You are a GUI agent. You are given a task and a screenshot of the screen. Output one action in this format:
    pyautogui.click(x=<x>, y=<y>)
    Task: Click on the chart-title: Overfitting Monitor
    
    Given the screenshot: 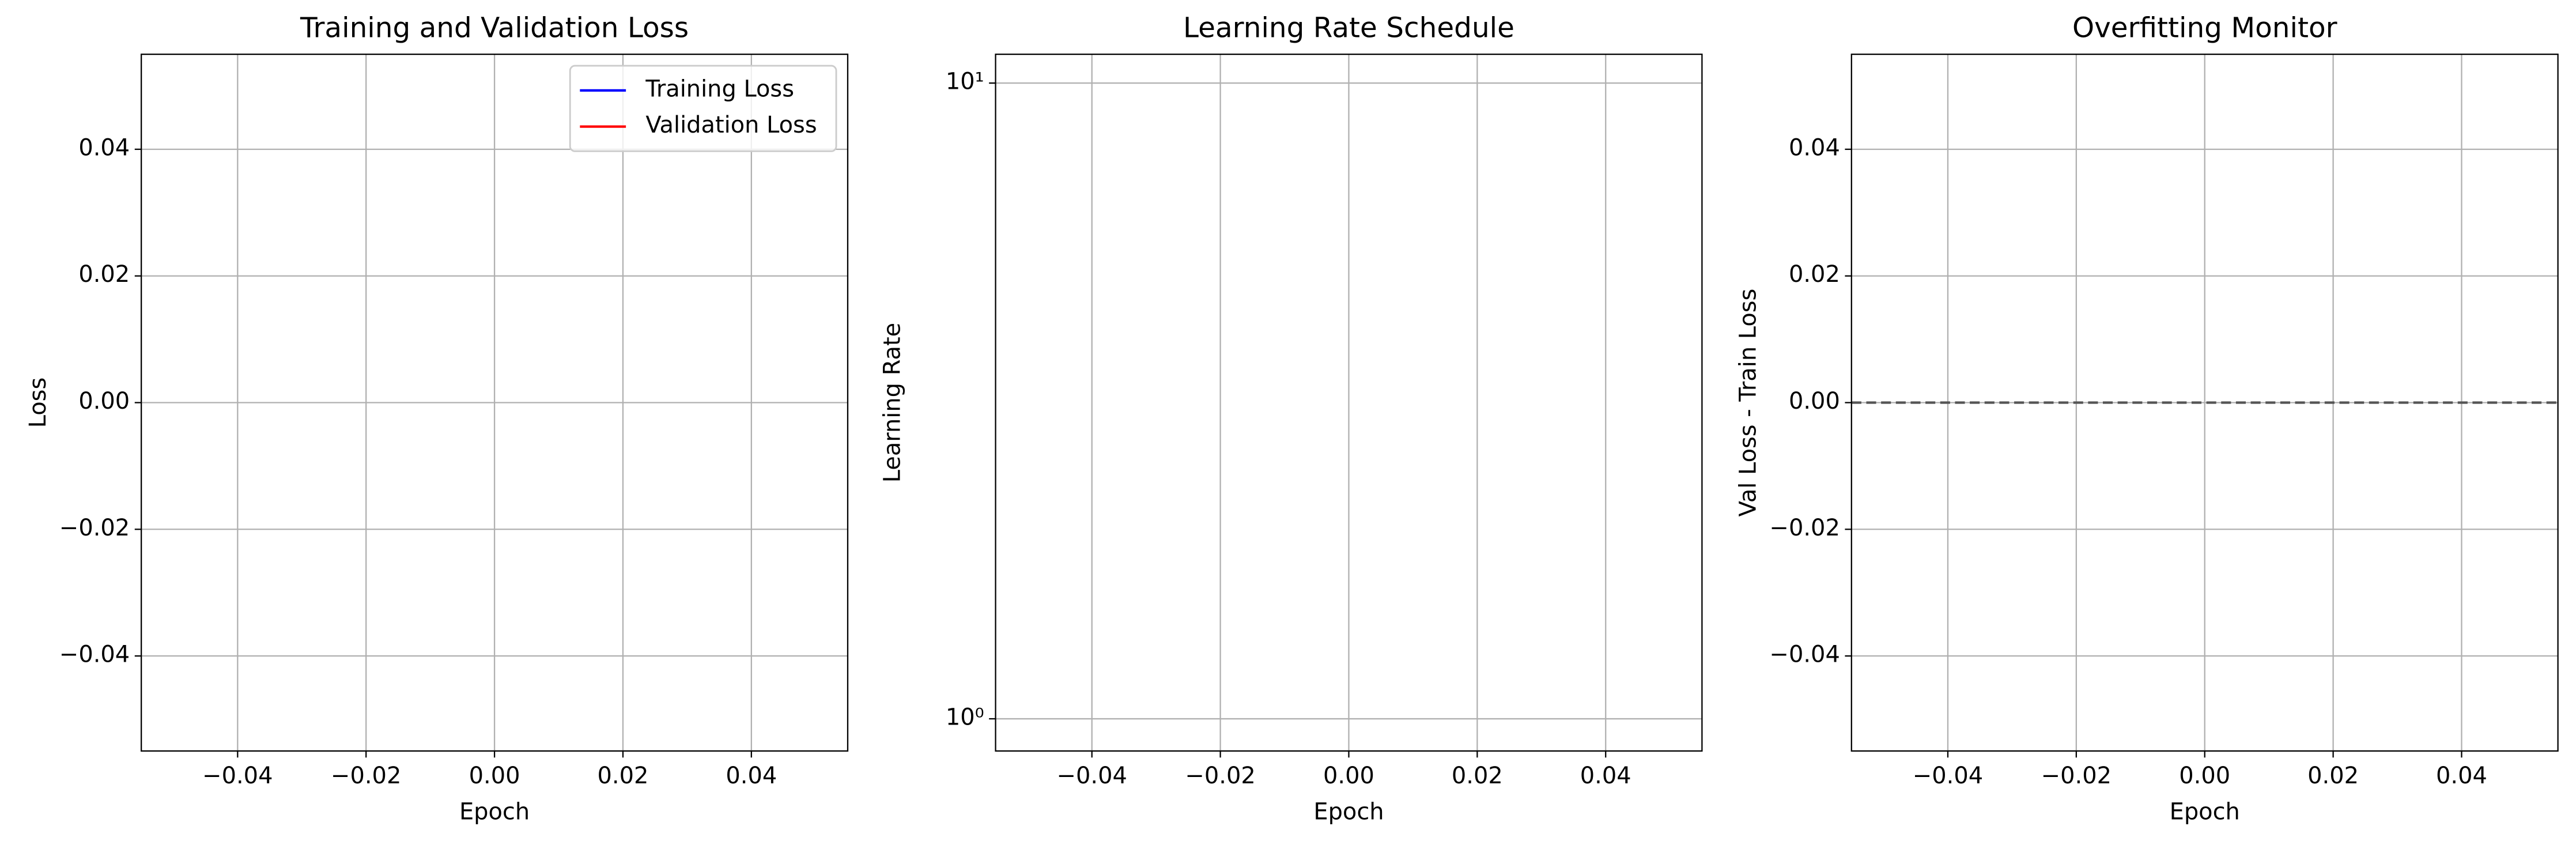 What is the action you would take?
    pyautogui.click(x=2204, y=28)
    